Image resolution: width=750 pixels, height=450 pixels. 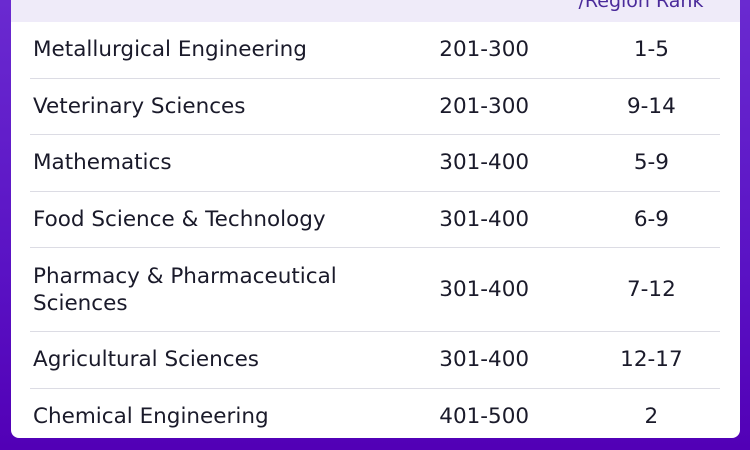 What do you see at coordinates (375, 360) in the screenshot?
I see `table-row: Agricultural Sciences 301-400 12-17` at bounding box center [375, 360].